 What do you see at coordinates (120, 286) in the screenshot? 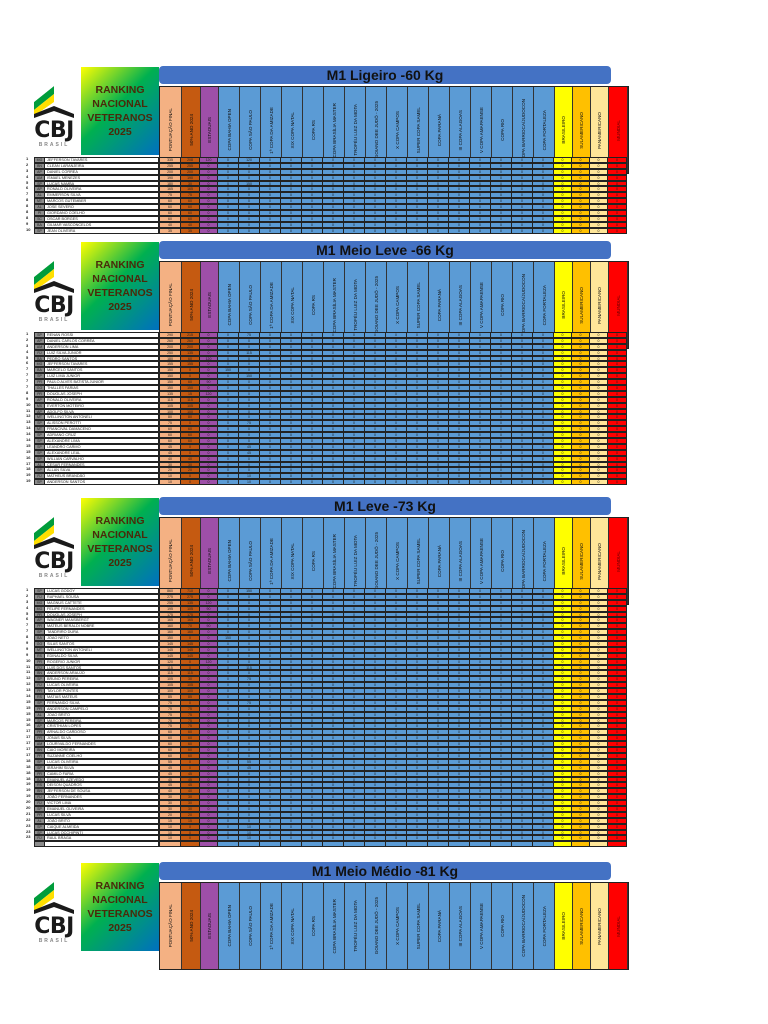
I see `banner-title: RANKING NACIONAL VETERANOS 2025` at bounding box center [120, 286].